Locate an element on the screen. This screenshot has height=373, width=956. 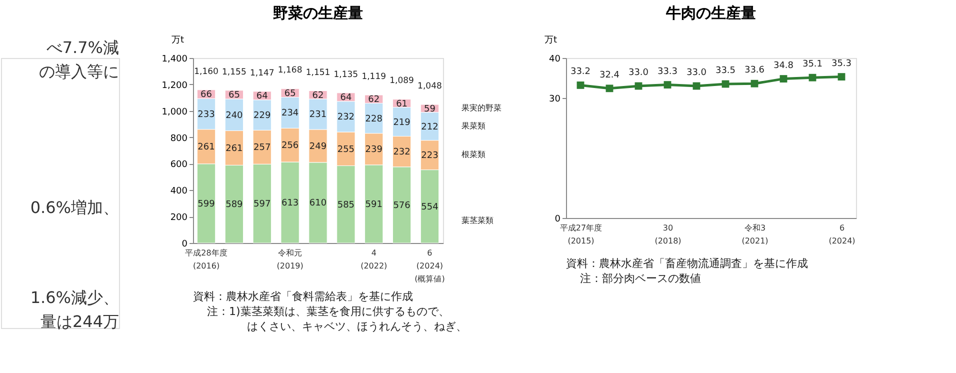
data-label: 255 is located at coordinates (346, 149).